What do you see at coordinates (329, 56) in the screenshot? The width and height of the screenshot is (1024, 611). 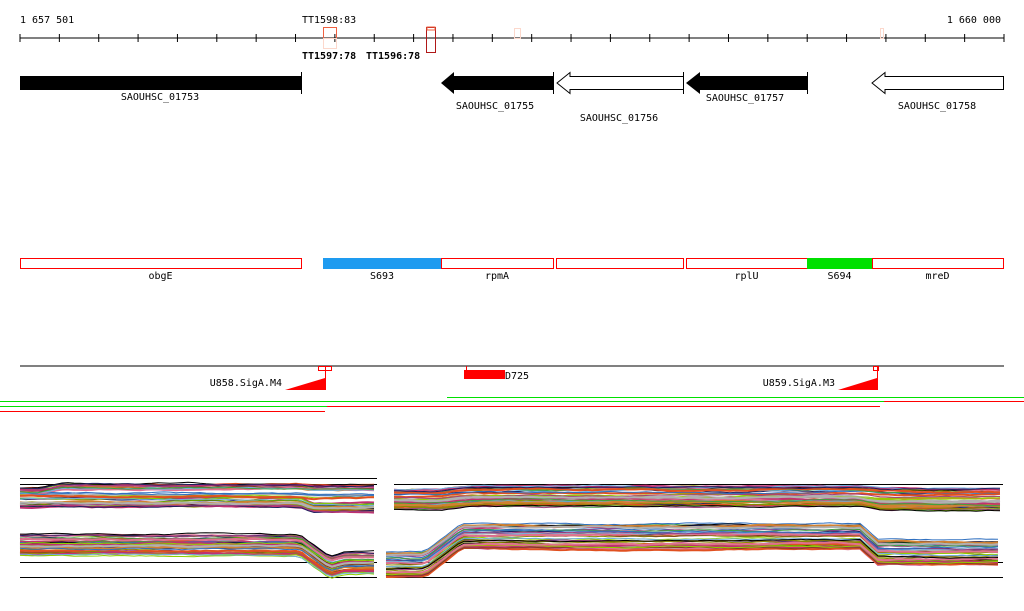 I see `marker-label-bottom-a: TT1597:78` at bounding box center [329, 56].